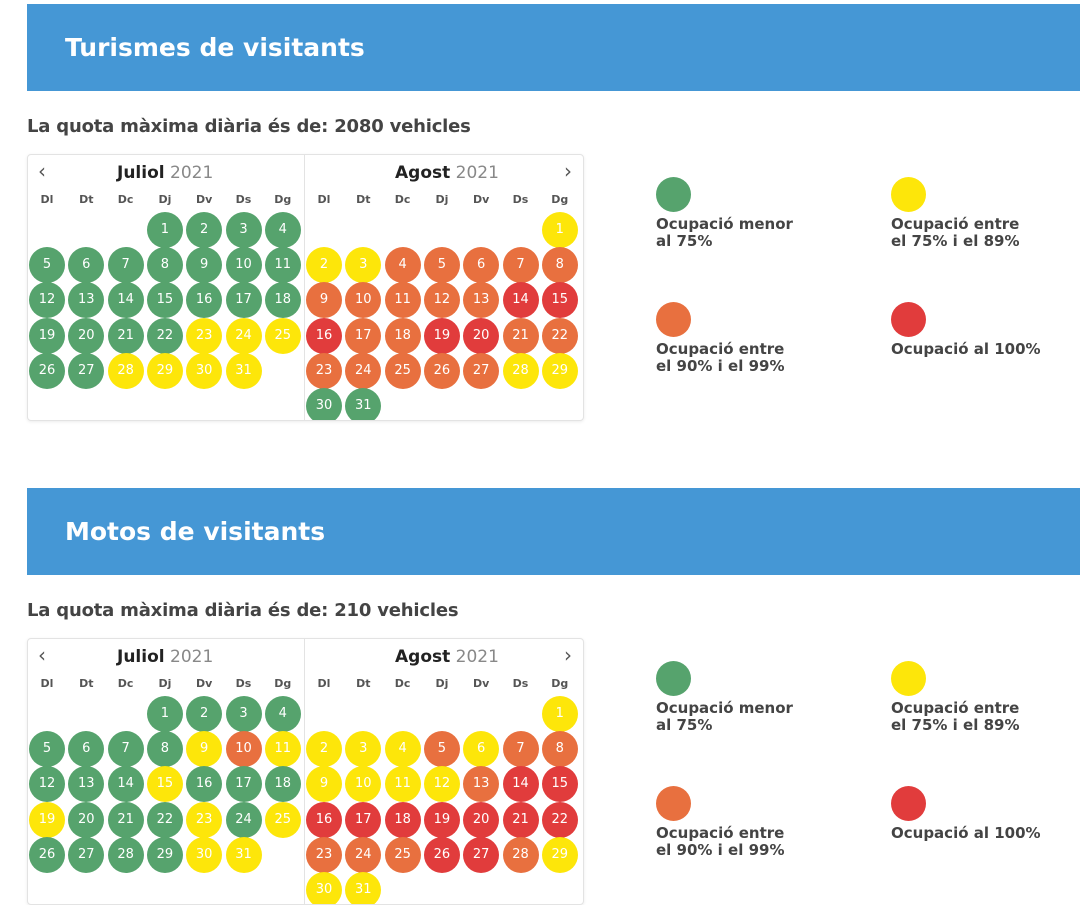  I want to click on next-month-icon: ›, so click(568, 655).